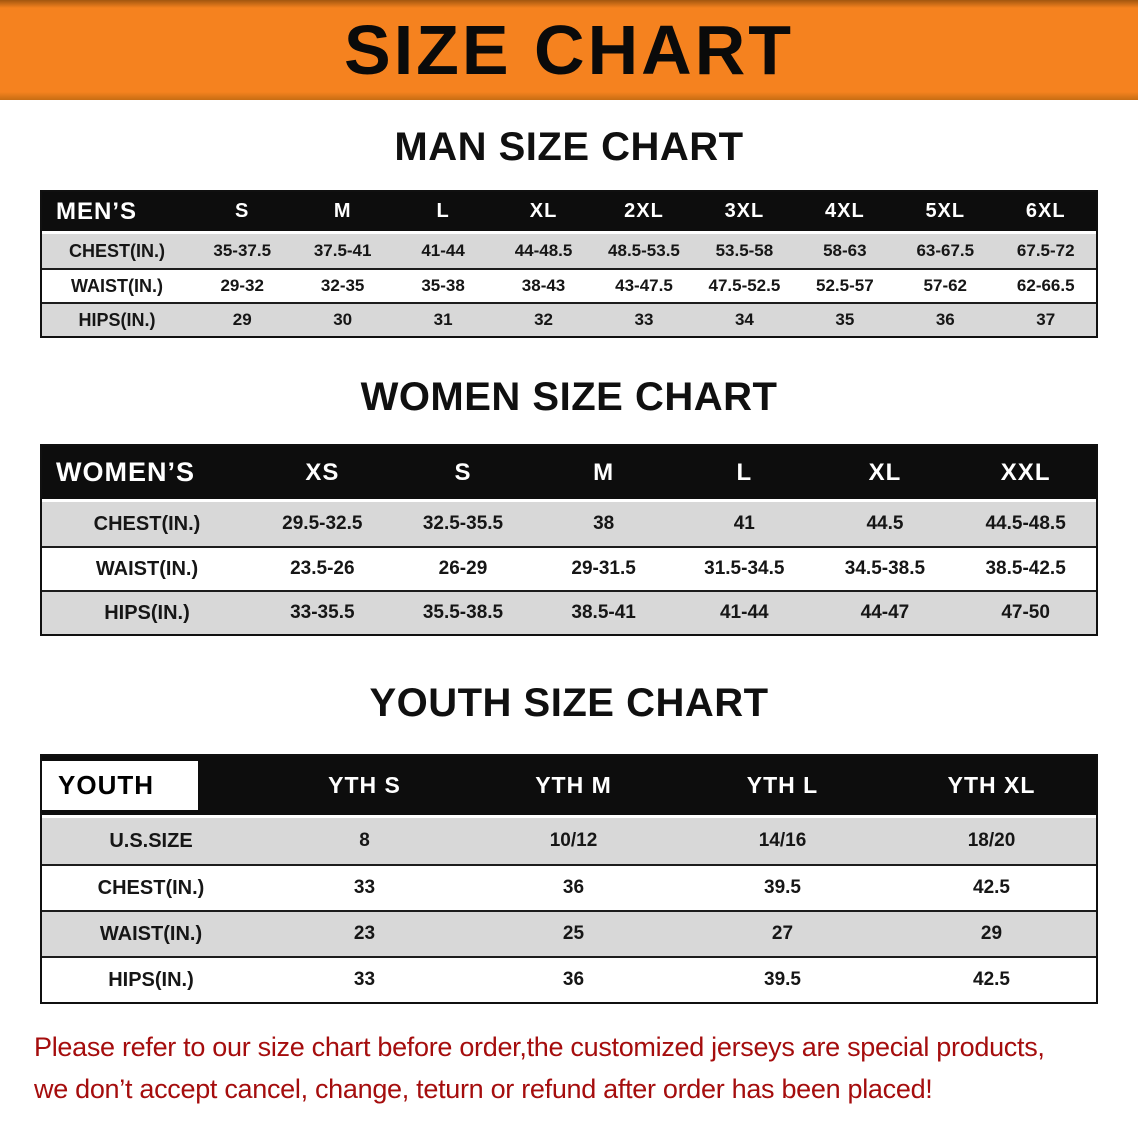  Describe the element at coordinates (443, 319) in the screenshot. I see `men-measure-value: 31` at that location.